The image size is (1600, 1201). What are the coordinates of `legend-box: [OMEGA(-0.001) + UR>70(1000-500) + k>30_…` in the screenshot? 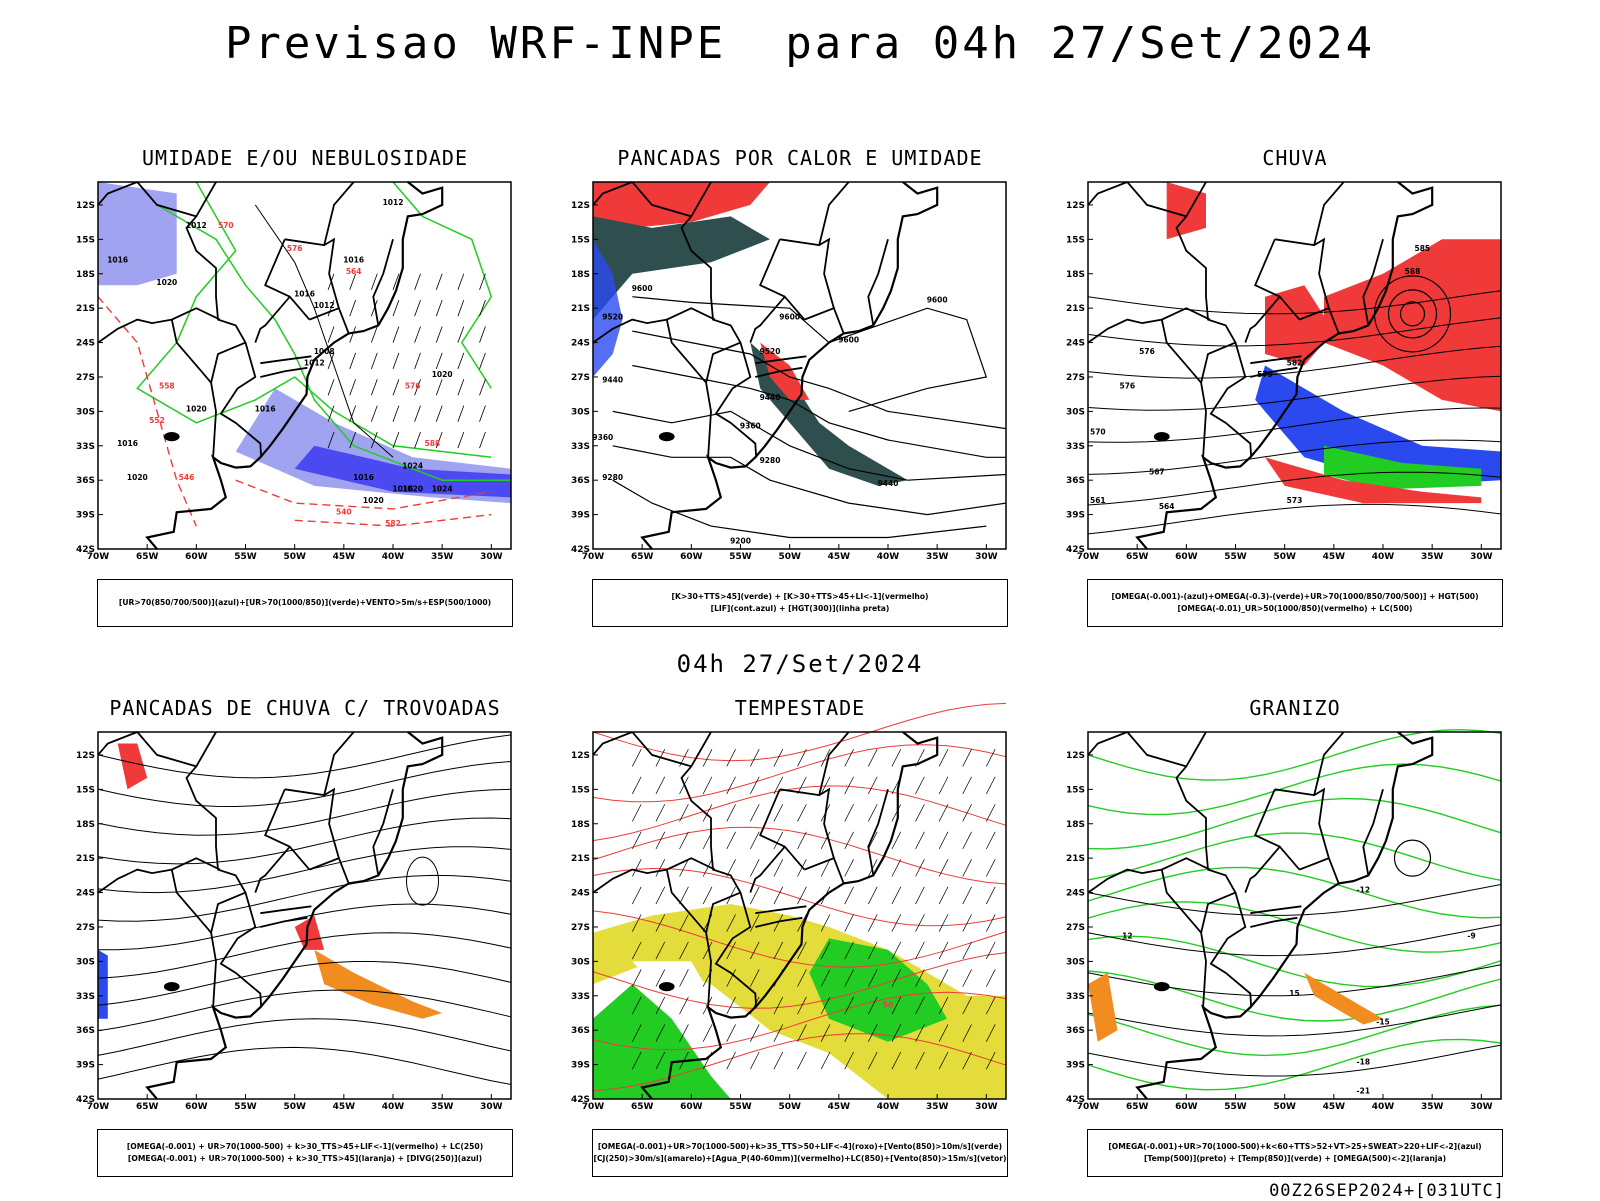 It's located at (305, 1153).